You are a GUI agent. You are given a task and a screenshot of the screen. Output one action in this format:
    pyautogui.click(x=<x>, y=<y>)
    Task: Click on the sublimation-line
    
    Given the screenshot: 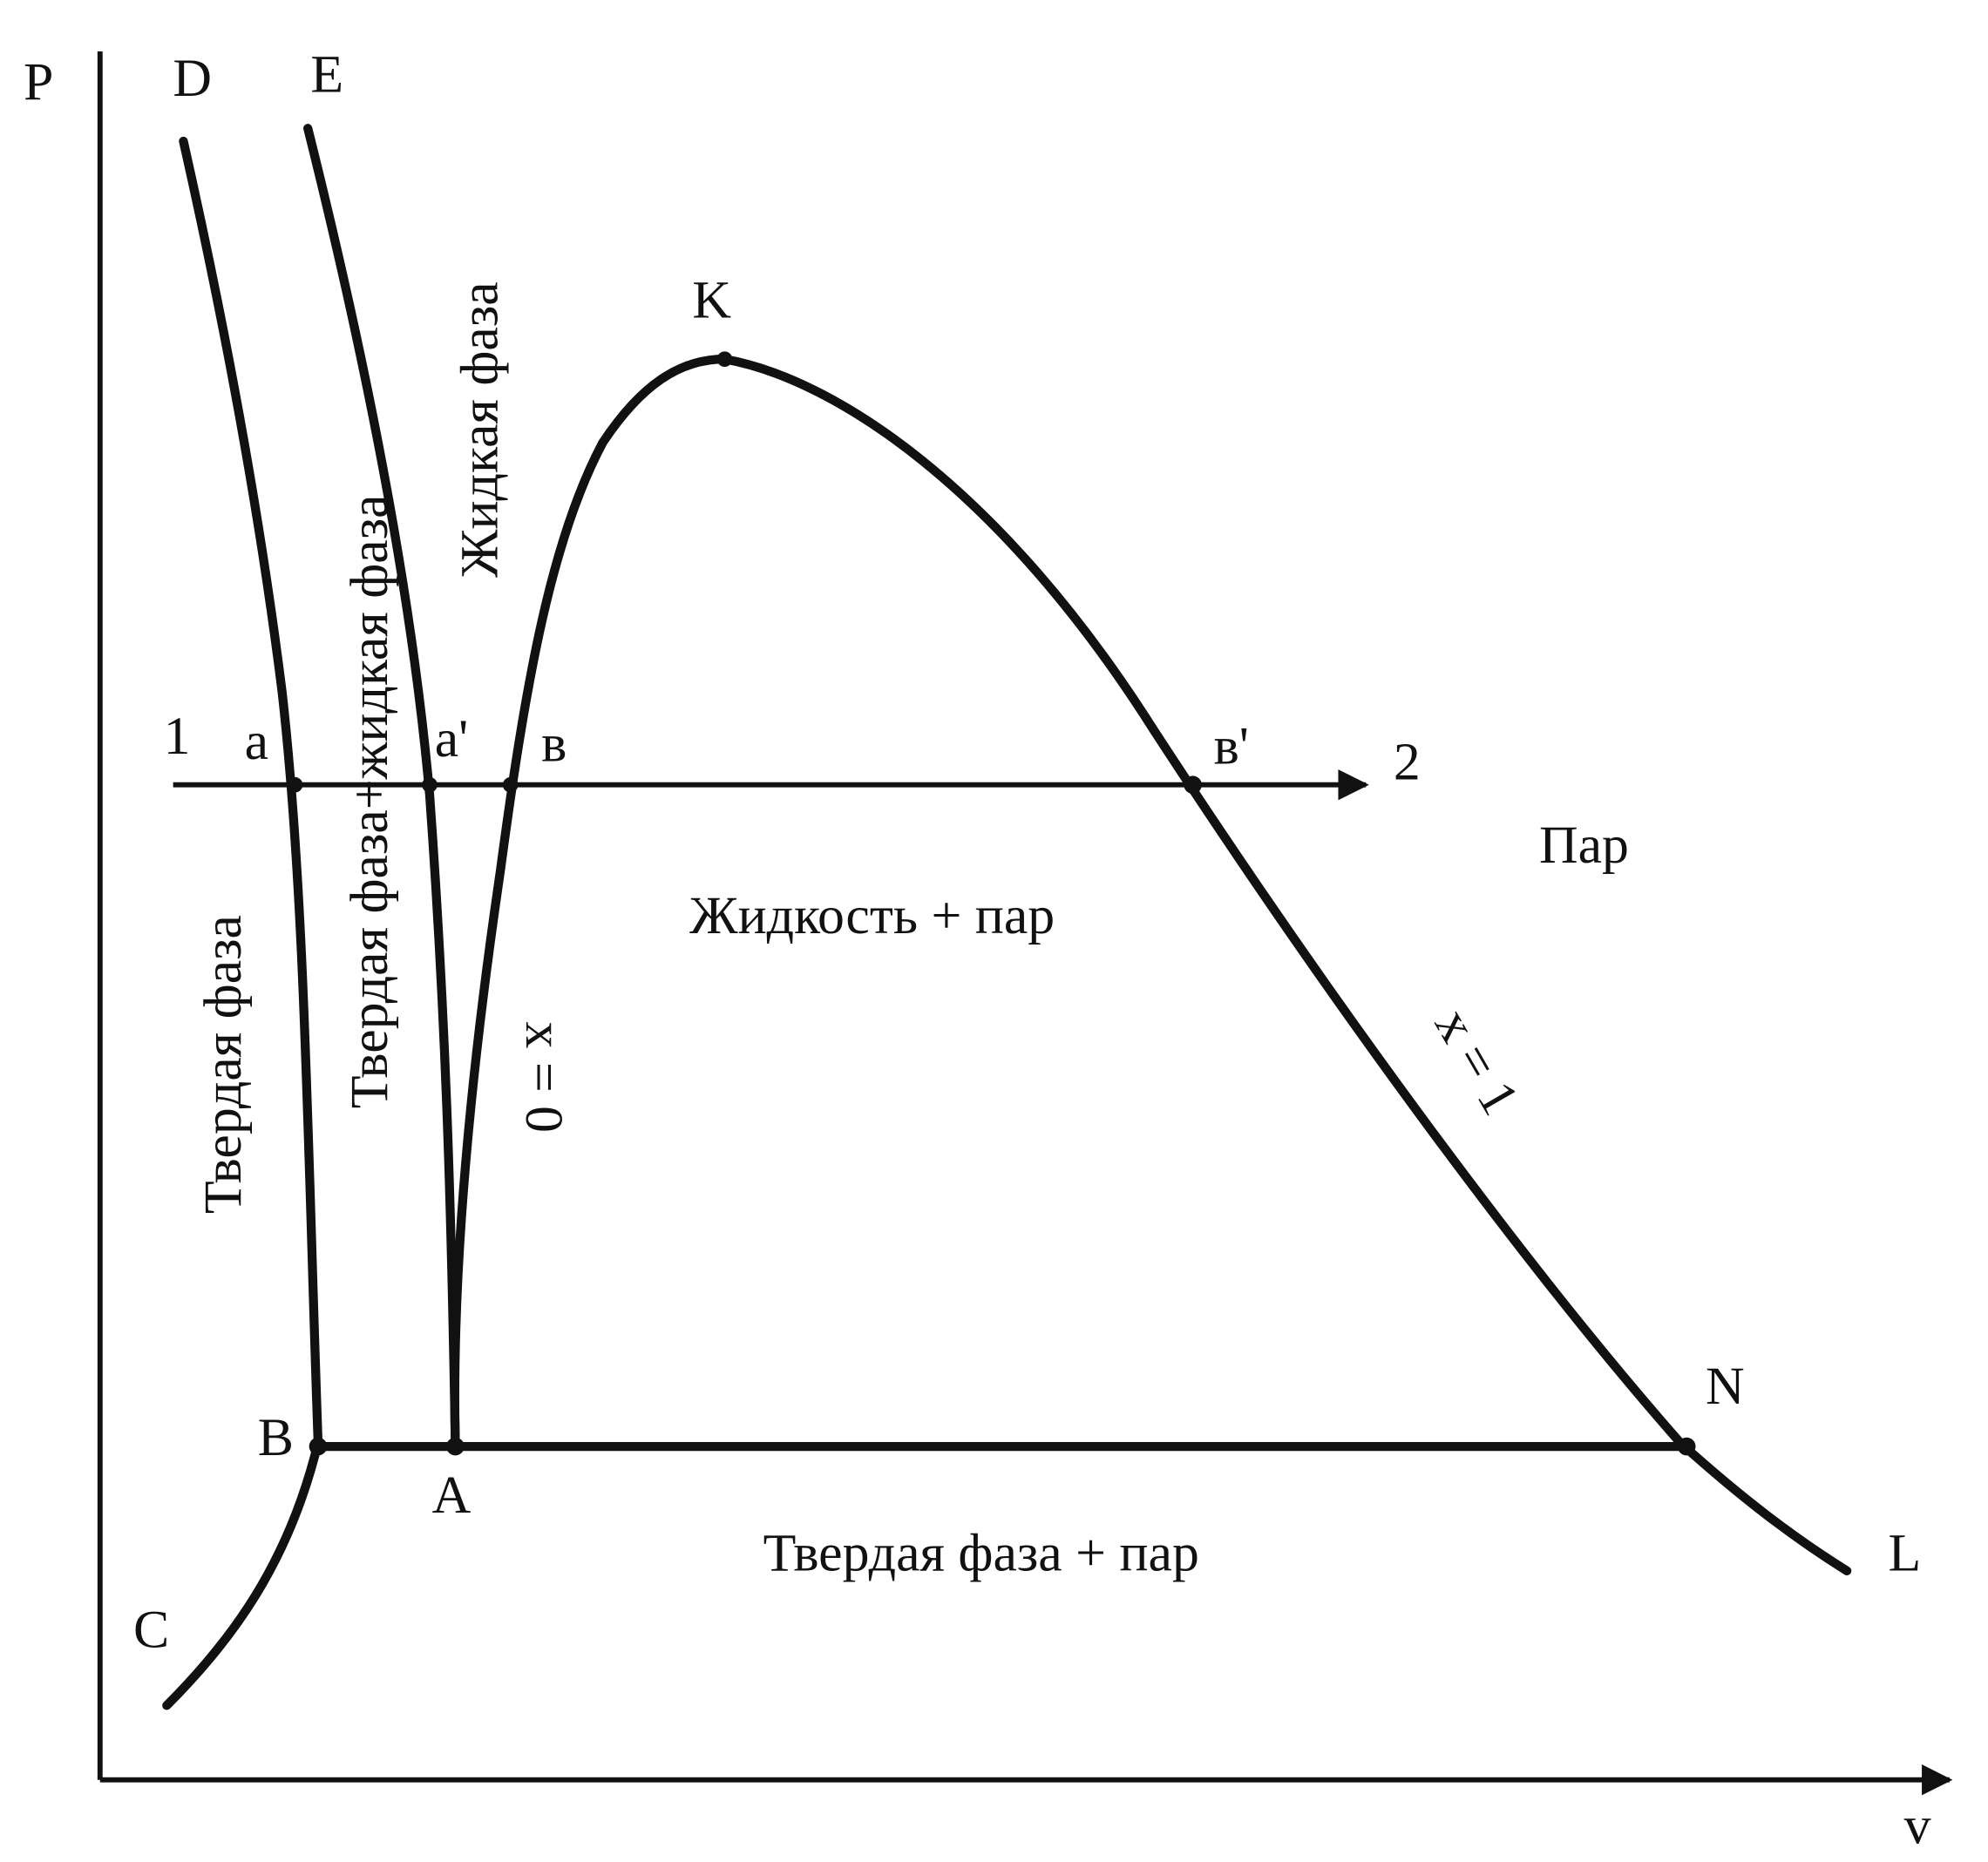 What is the action you would take?
    pyautogui.click(x=243, y=1574)
    